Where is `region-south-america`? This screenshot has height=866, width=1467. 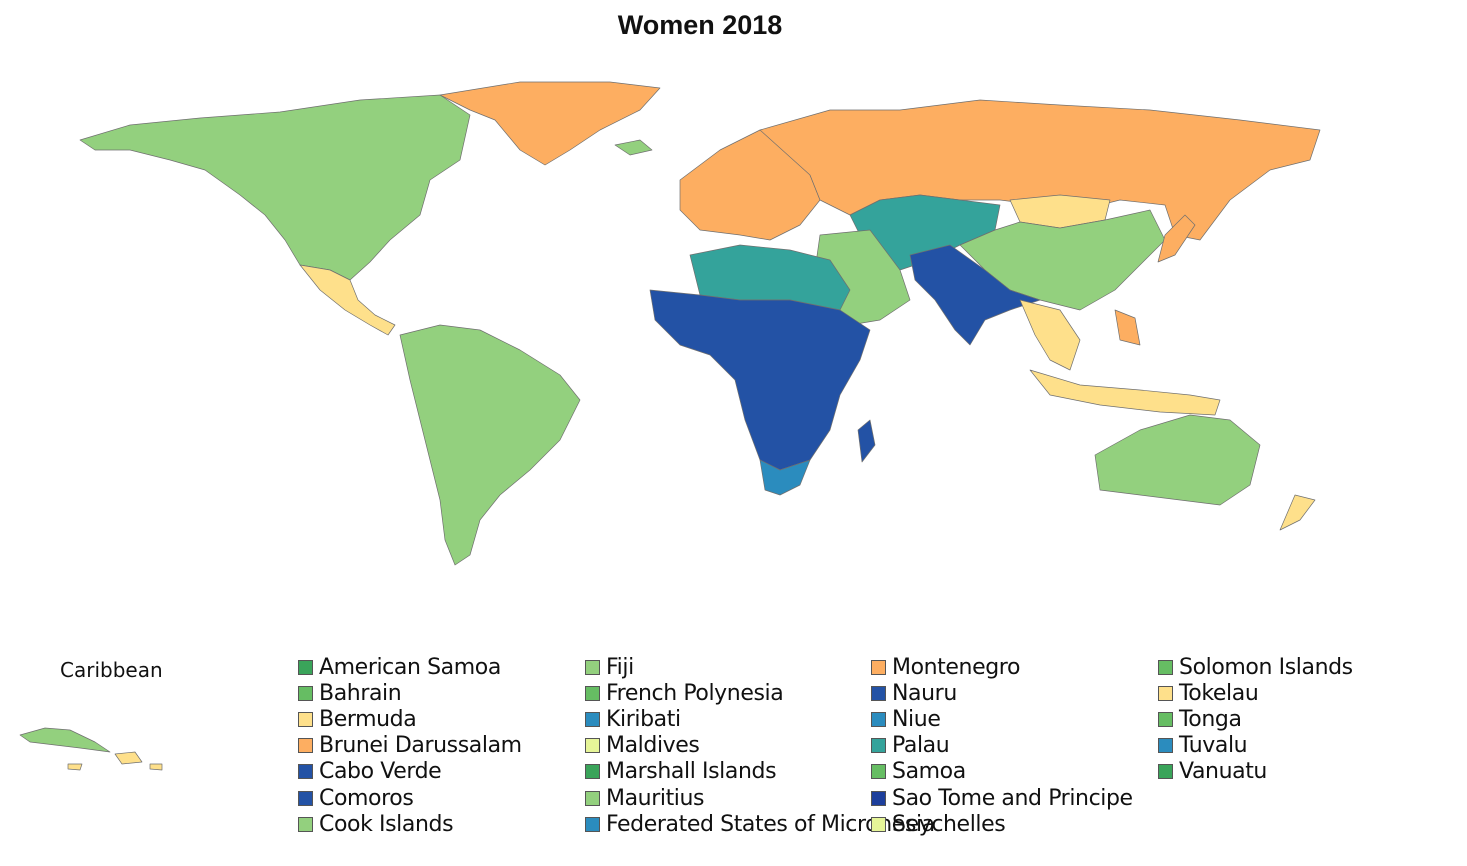
region-south-america is located at coordinates (490, 445).